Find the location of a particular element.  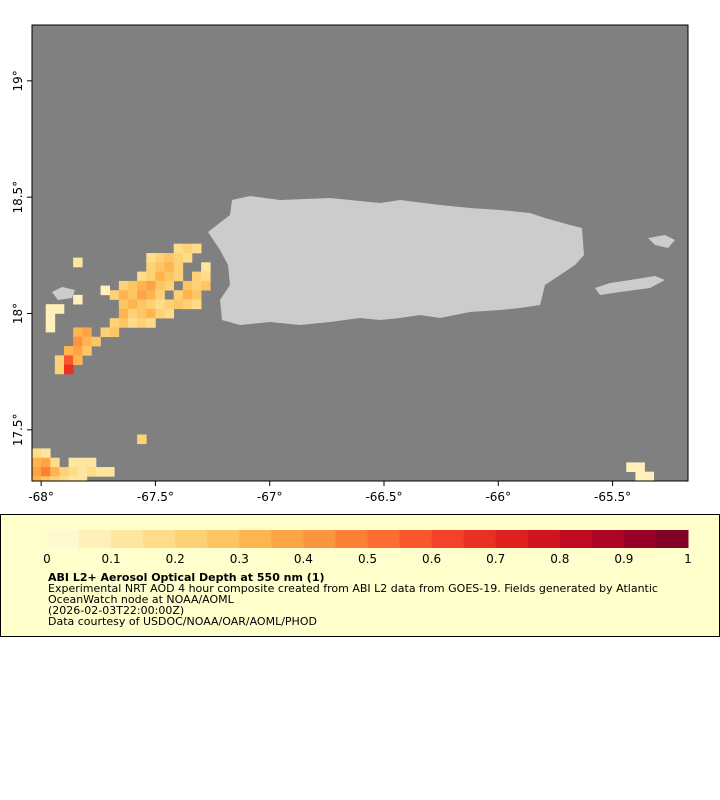

colorbar-tick-label: 0.4 is located at coordinates (303, 559).